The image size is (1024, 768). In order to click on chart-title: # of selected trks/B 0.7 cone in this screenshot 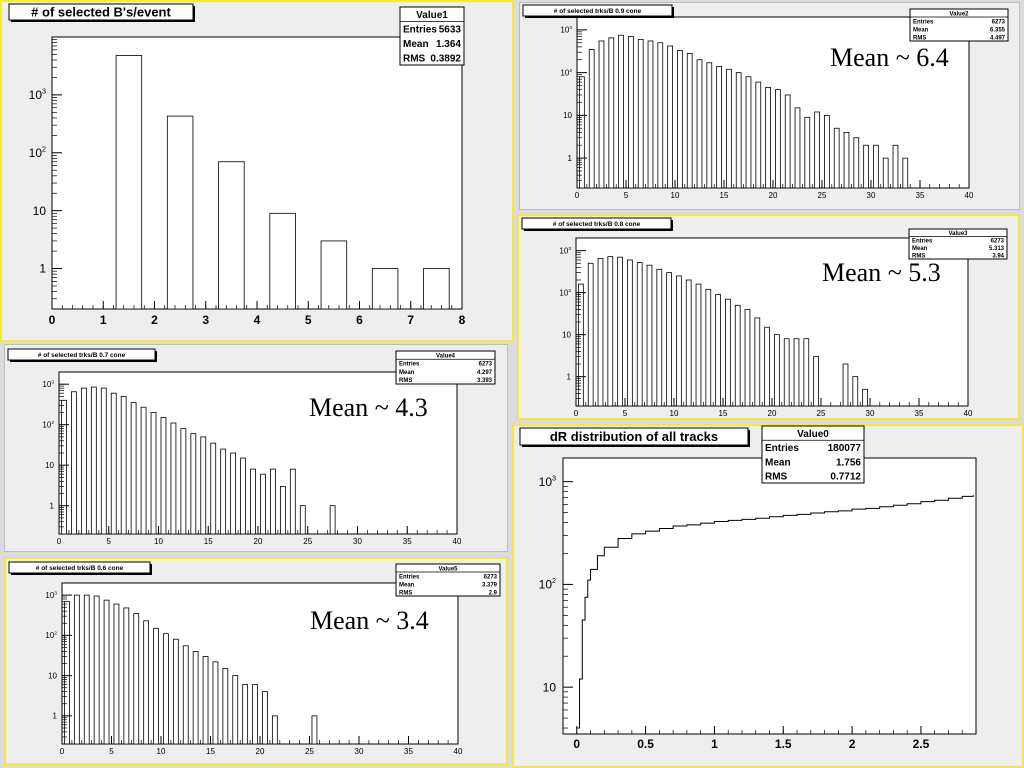, I will do `click(82, 355)`.